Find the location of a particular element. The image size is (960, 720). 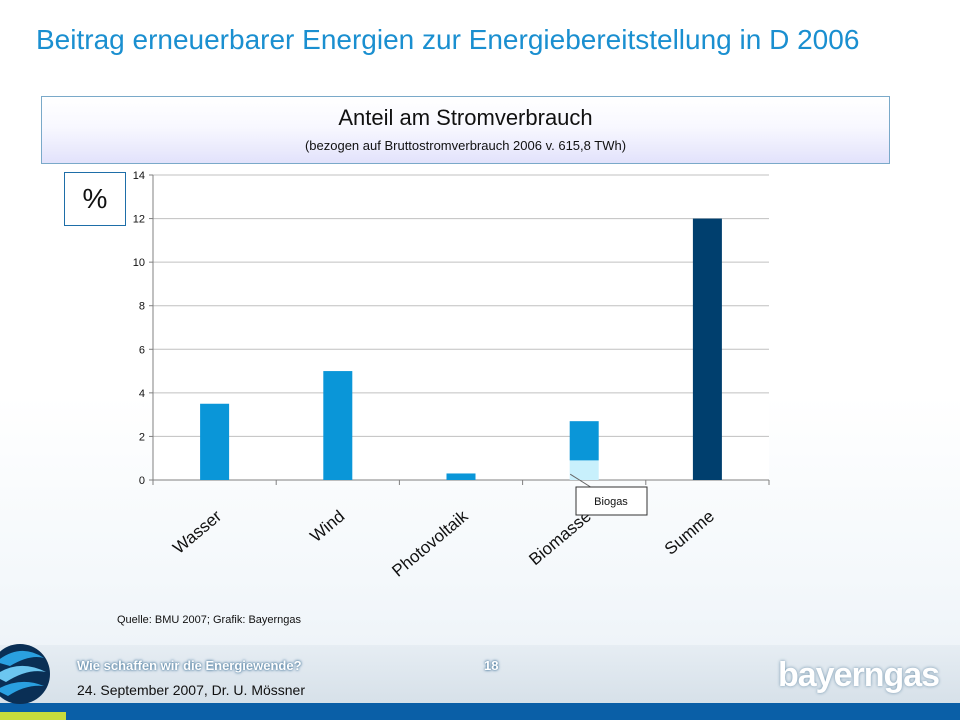

x-category-label: Summe is located at coordinates (689, 533).